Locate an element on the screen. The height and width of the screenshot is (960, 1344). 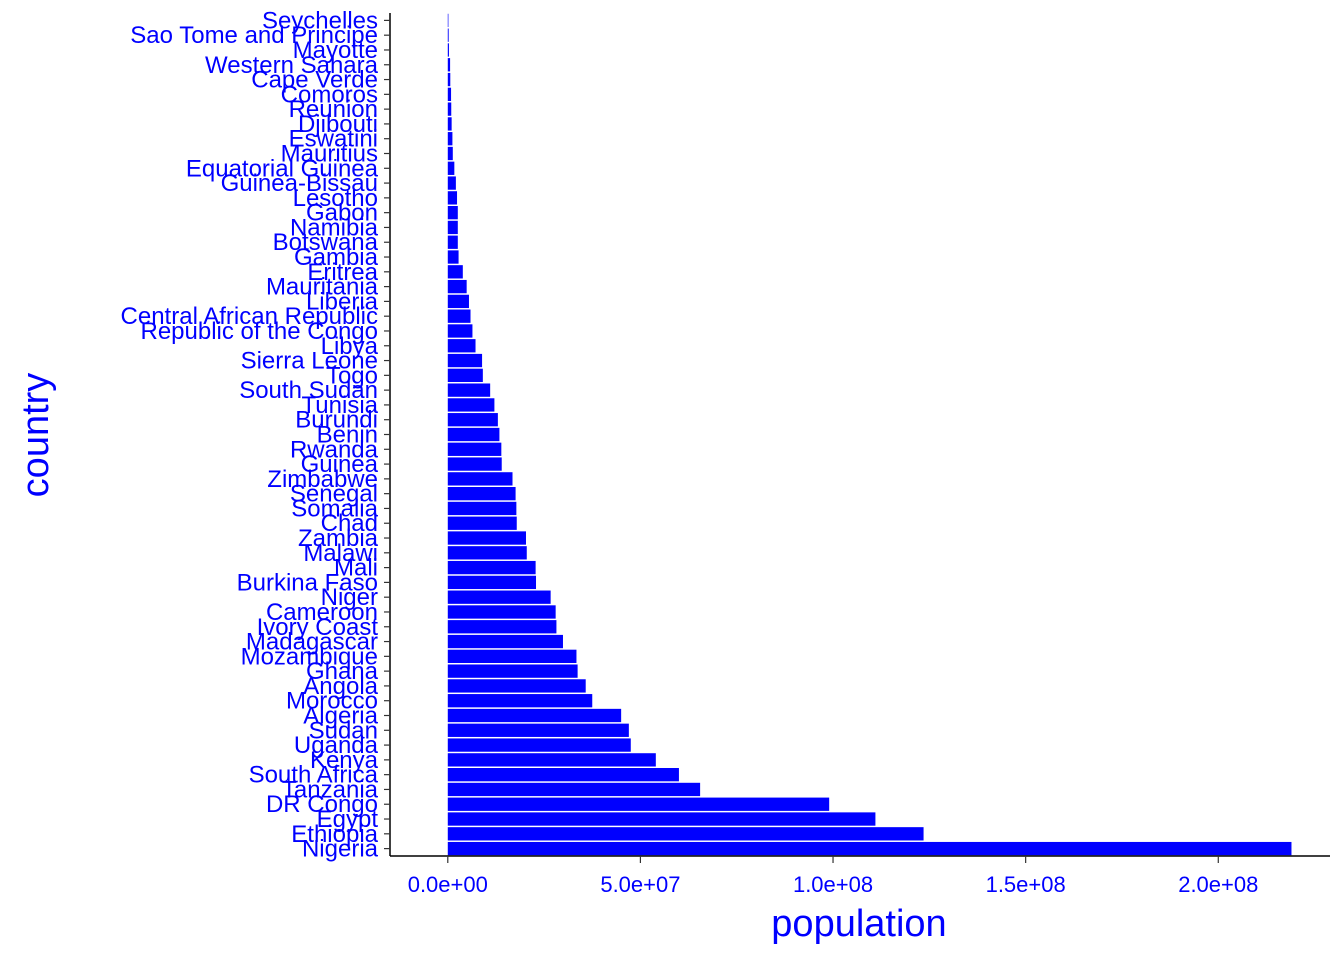
bar-eswatini is located at coordinates (450, 139).